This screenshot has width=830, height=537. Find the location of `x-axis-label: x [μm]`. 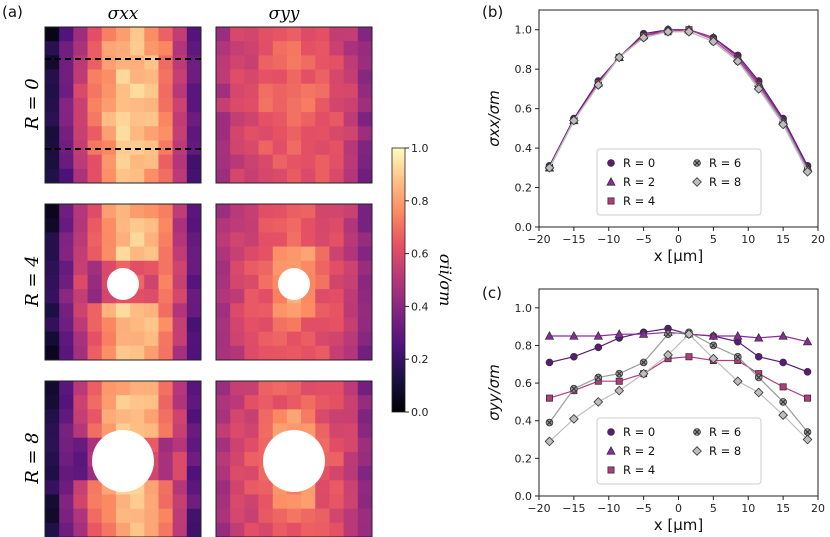

x-axis-label: x [μm] is located at coordinates (679, 256).